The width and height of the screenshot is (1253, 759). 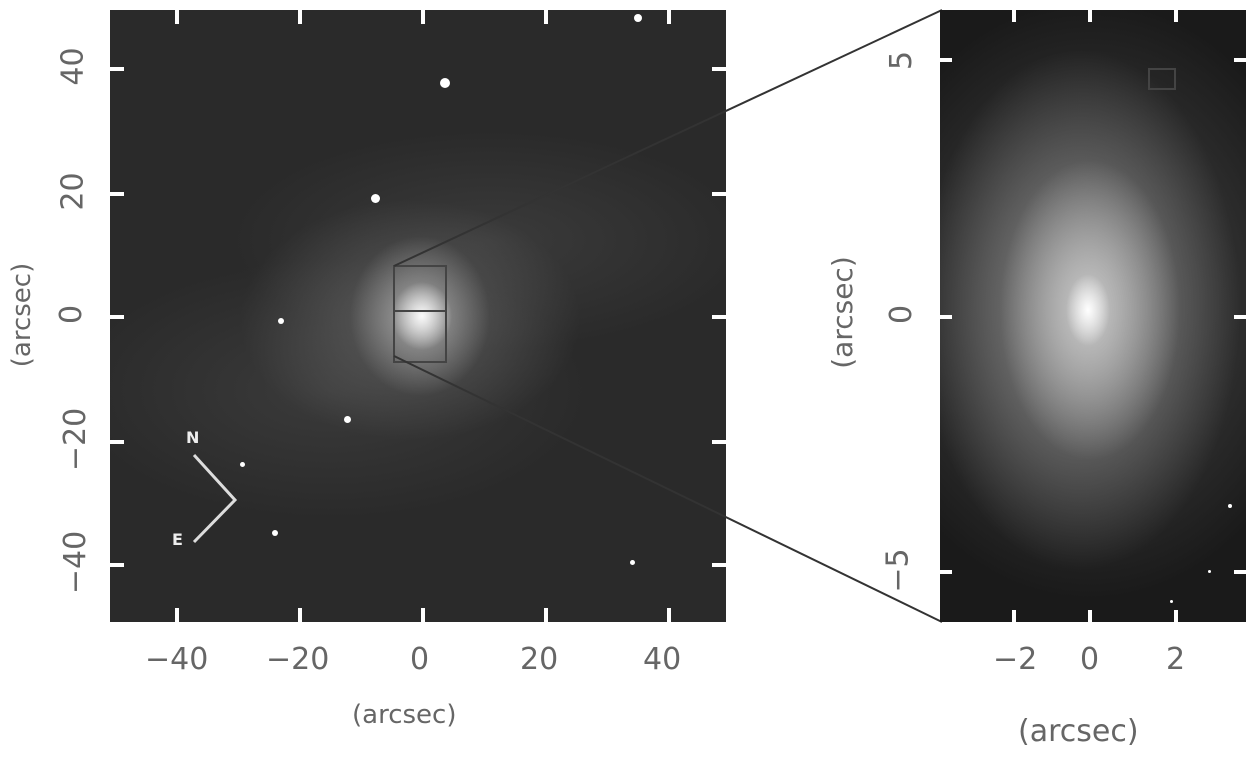 I want to click on y-tick-label: 20, so click(x=73, y=191).